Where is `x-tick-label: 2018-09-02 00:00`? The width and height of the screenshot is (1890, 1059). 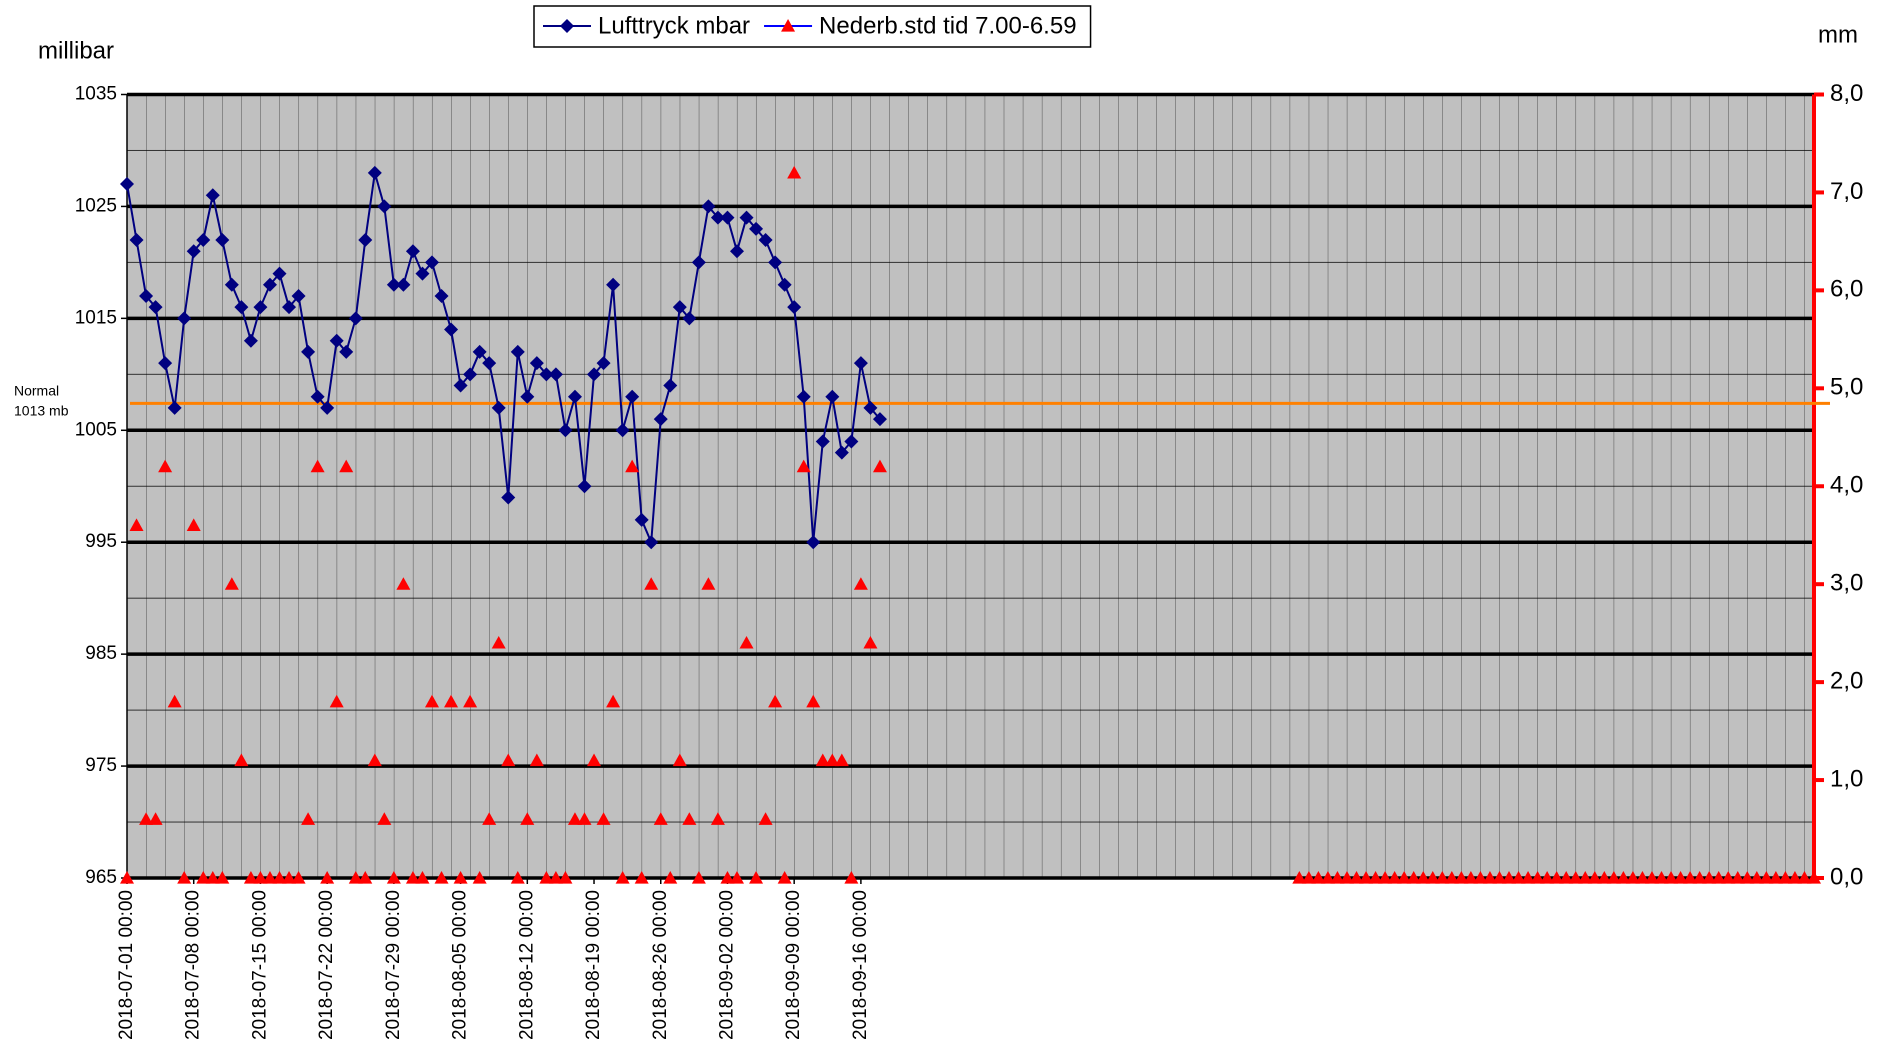
x-tick-label: 2018-09-02 00:00 is located at coordinates (726, 965).